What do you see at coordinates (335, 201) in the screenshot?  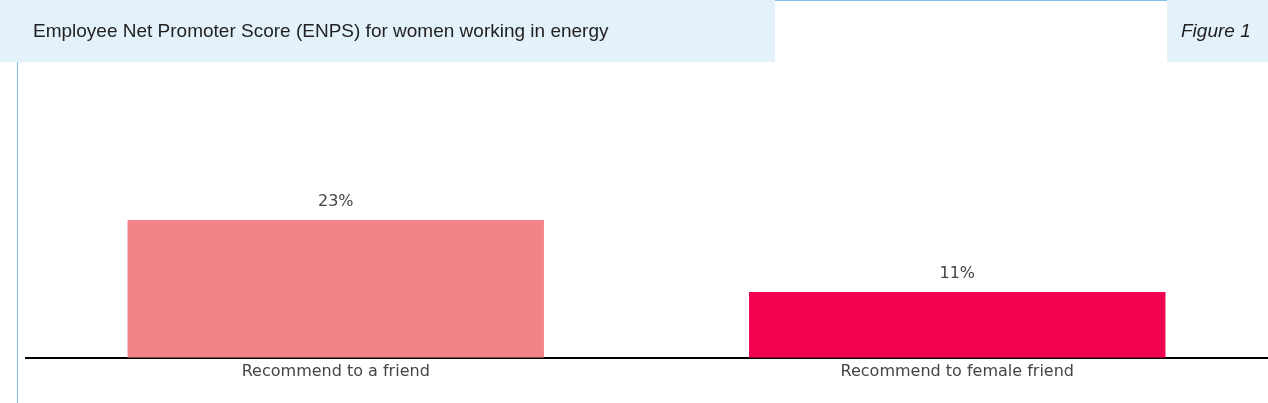 I see `data-label: 23%` at bounding box center [335, 201].